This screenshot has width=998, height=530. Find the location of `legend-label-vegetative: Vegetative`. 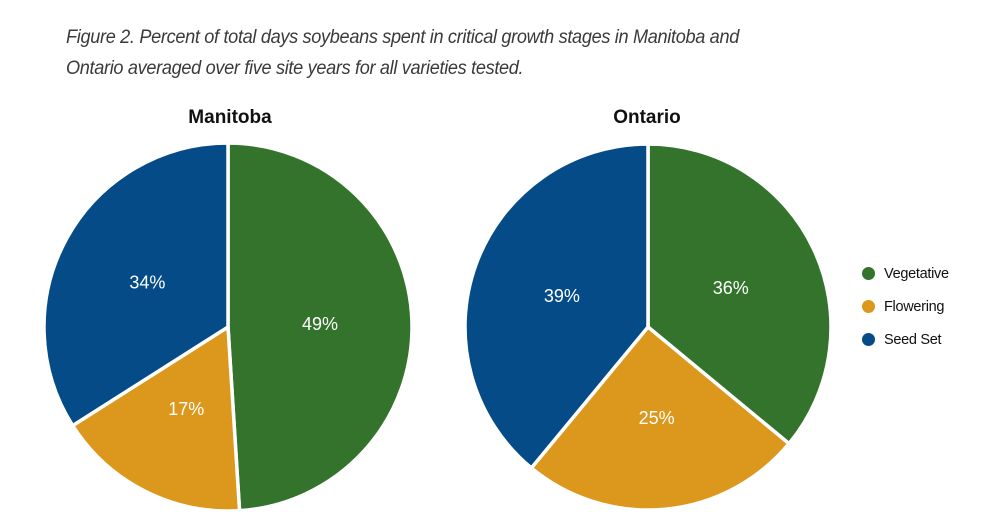

legend-label-vegetative: Vegetative is located at coordinates (916, 273).